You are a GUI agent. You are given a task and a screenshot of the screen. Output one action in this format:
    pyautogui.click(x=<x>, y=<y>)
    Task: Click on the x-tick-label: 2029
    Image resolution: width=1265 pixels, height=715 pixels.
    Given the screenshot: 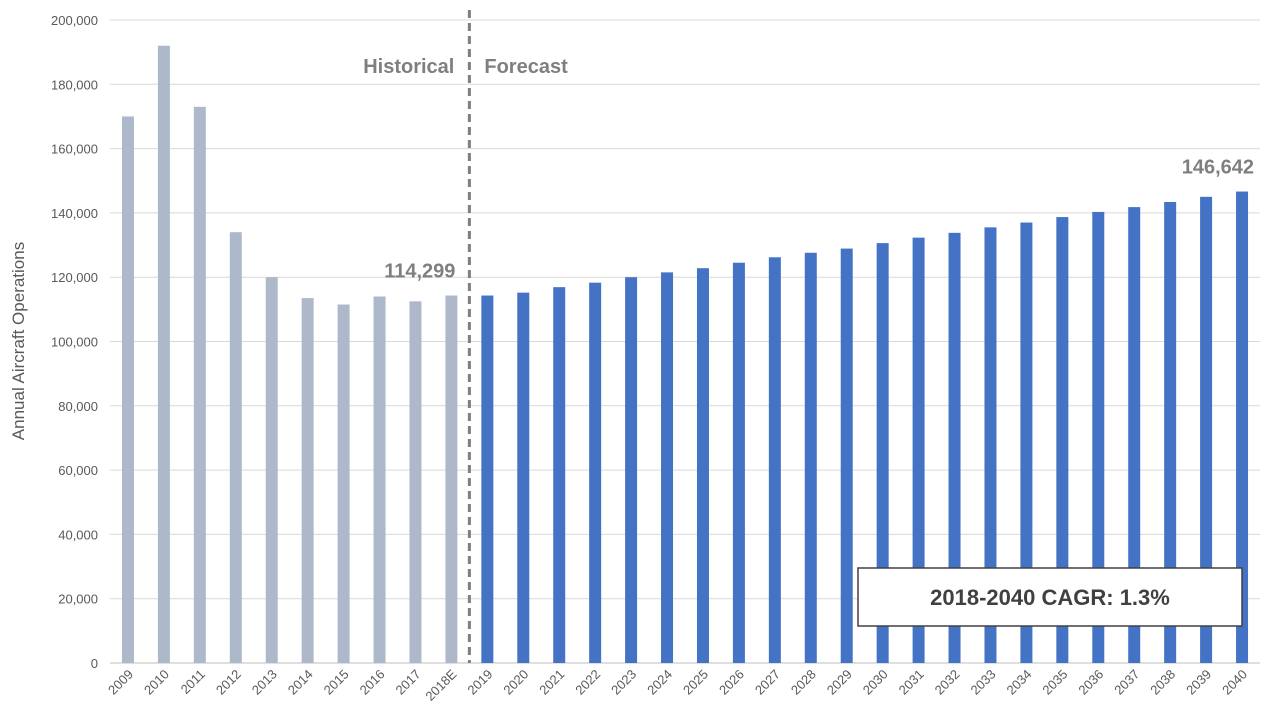 What is the action you would take?
    pyautogui.click(x=839, y=682)
    